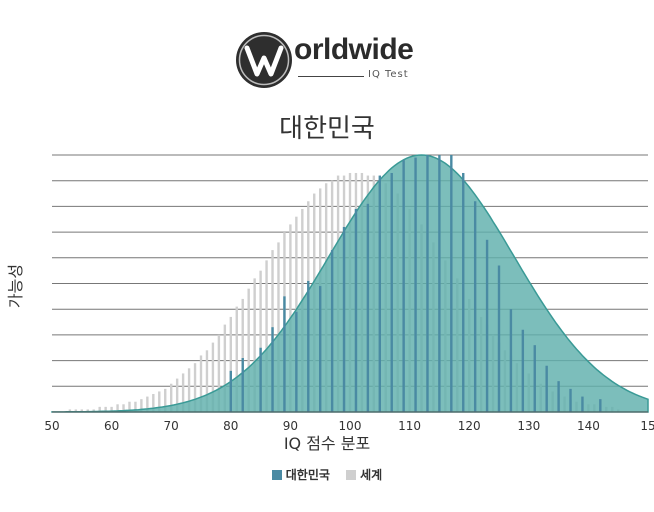  I want to click on logo-w-icon, so click(264, 60).